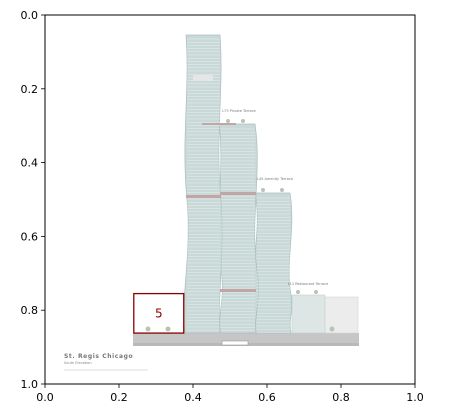 Image resolution: width=450 pixels, height=420 pixels. Describe the element at coordinates (45, 397) in the screenshot. I see `x-tick-label: 0.0` at that location.